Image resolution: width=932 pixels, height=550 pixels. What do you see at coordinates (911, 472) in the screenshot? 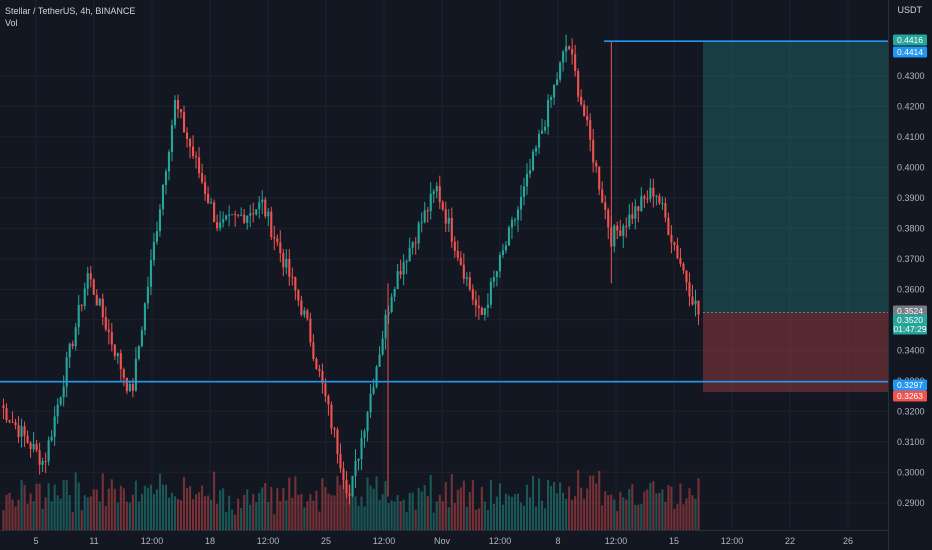
I see `y-tick-label: 0.3000` at bounding box center [911, 472].